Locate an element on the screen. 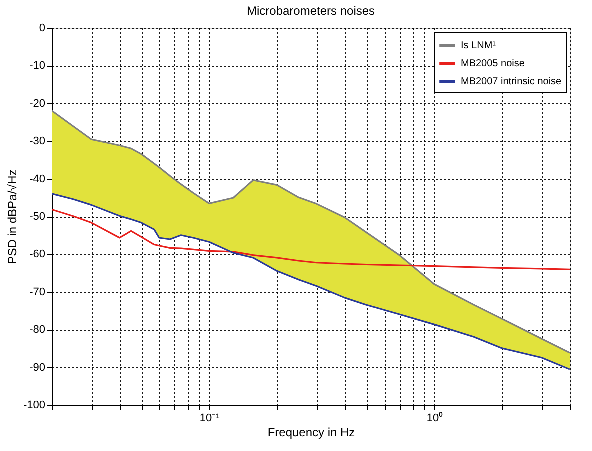  y-tick-label: -80 is located at coordinates (38, 330).